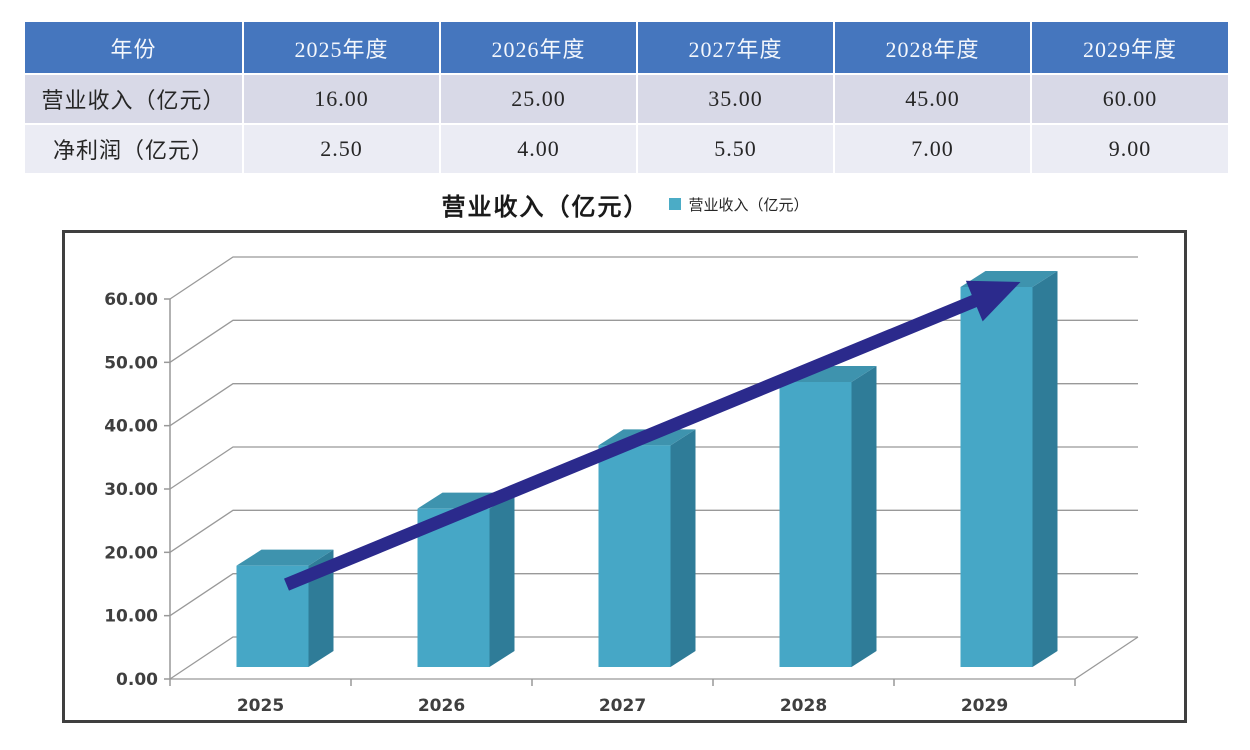 This screenshot has height=750, width=1250. Describe the element at coordinates (131, 363) in the screenshot. I see `y-tick-label: 50.00` at that location.